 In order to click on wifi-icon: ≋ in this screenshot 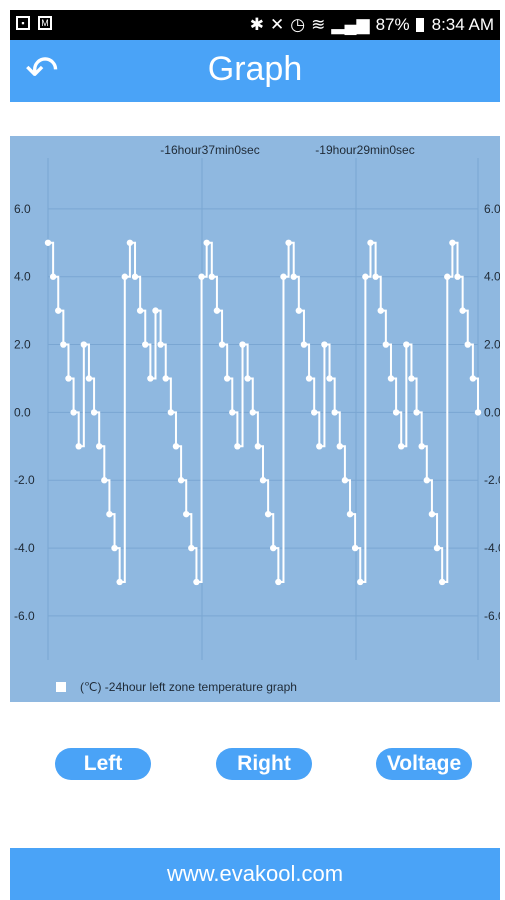, I will do `click(318, 24)`.